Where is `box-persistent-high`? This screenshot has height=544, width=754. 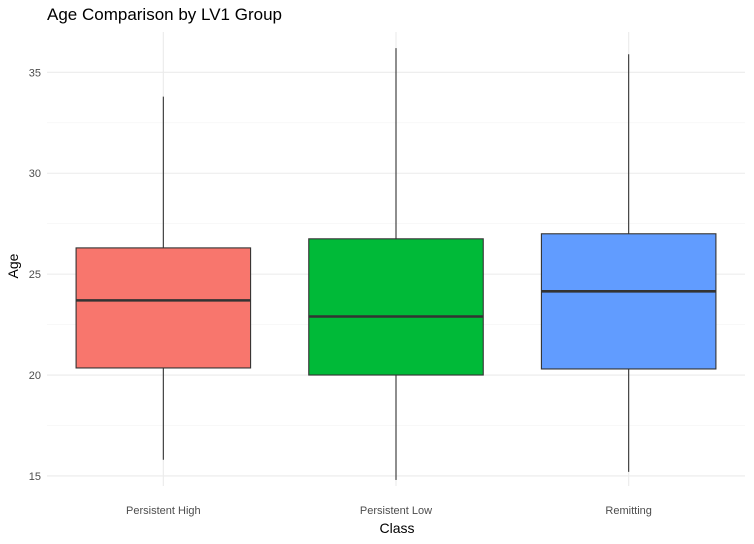 box-persistent-high is located at coordinates (163, 308).